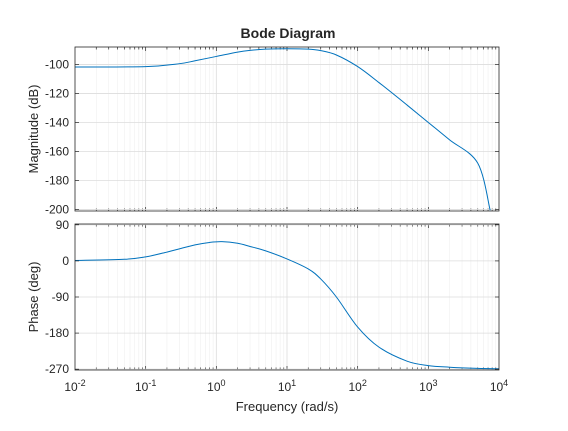  What do you see at coordinates (216, 386) in the screenshot?
I see `x-tick-label: 10⁰` at bounding box center [216, 386].